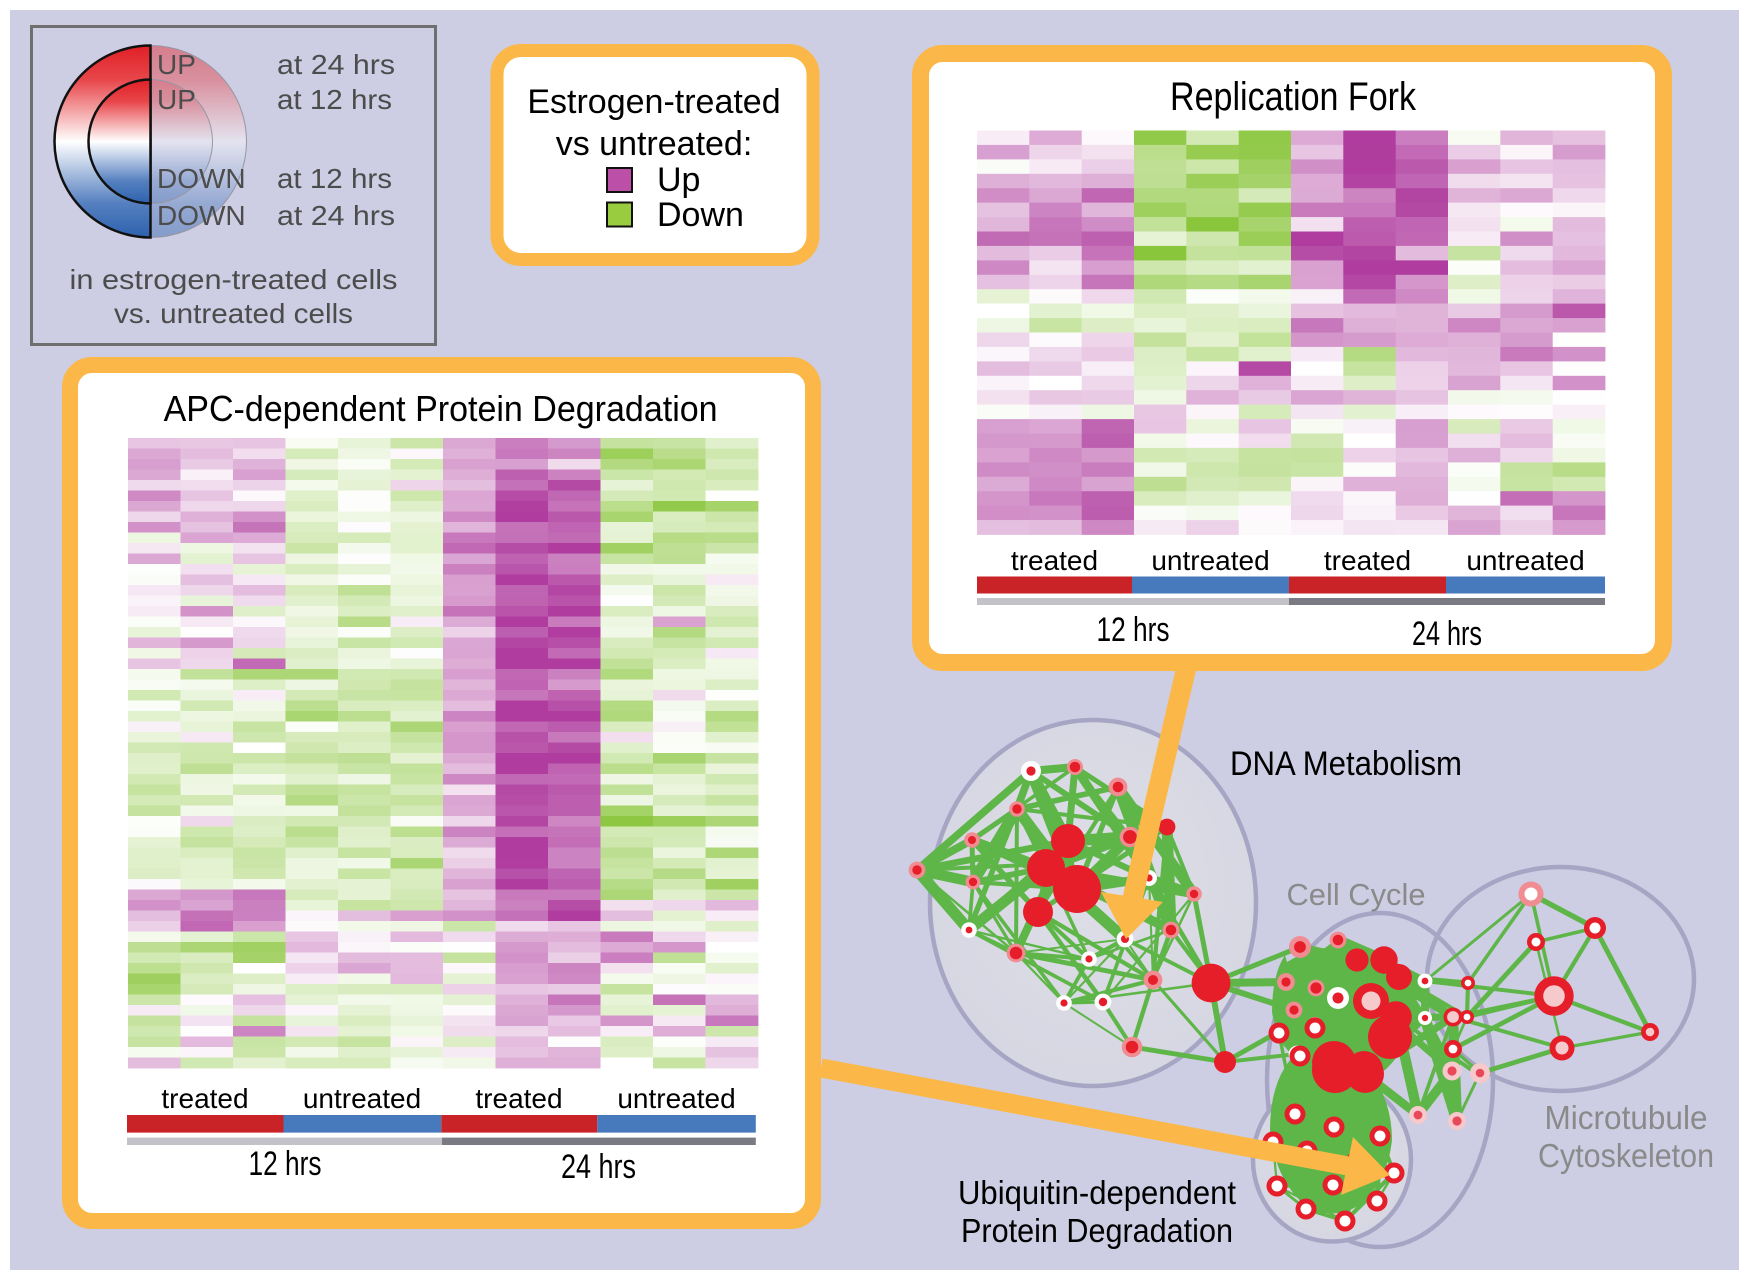 The width and height of the screenshot is (1750, 1284). Describe the element at coordinates (441, 408) in the screenshot. I see `svg-text:APC-dependent Protein Degradat: APC-dependent Protein Degradation` at that location.